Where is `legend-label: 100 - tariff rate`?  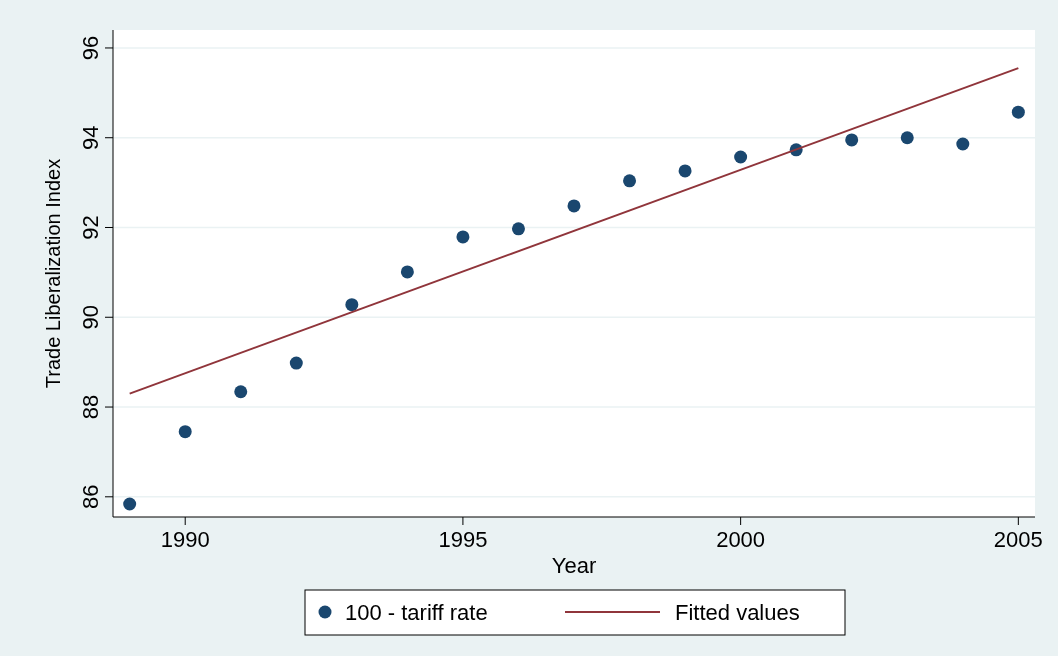
legend-label: 100 - tariff rate is located at coordinates (416, 612).